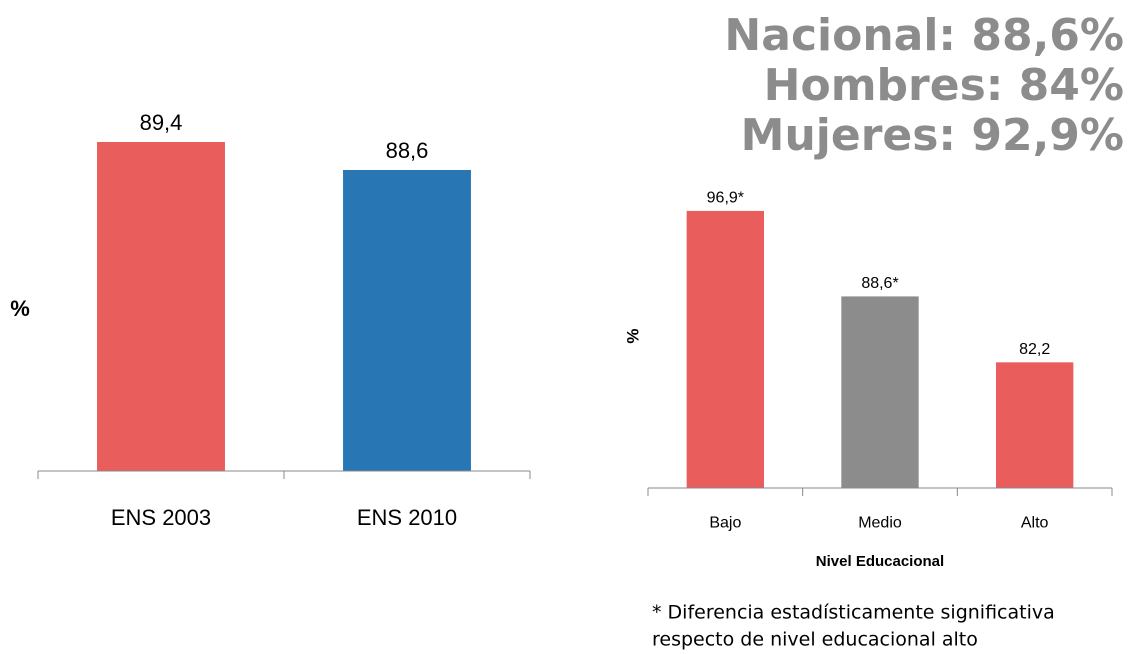  What do you see at coordinates (879, 283) in the screenshot?
I see `value-label: 88,6*` at bounding box center [879, 283].